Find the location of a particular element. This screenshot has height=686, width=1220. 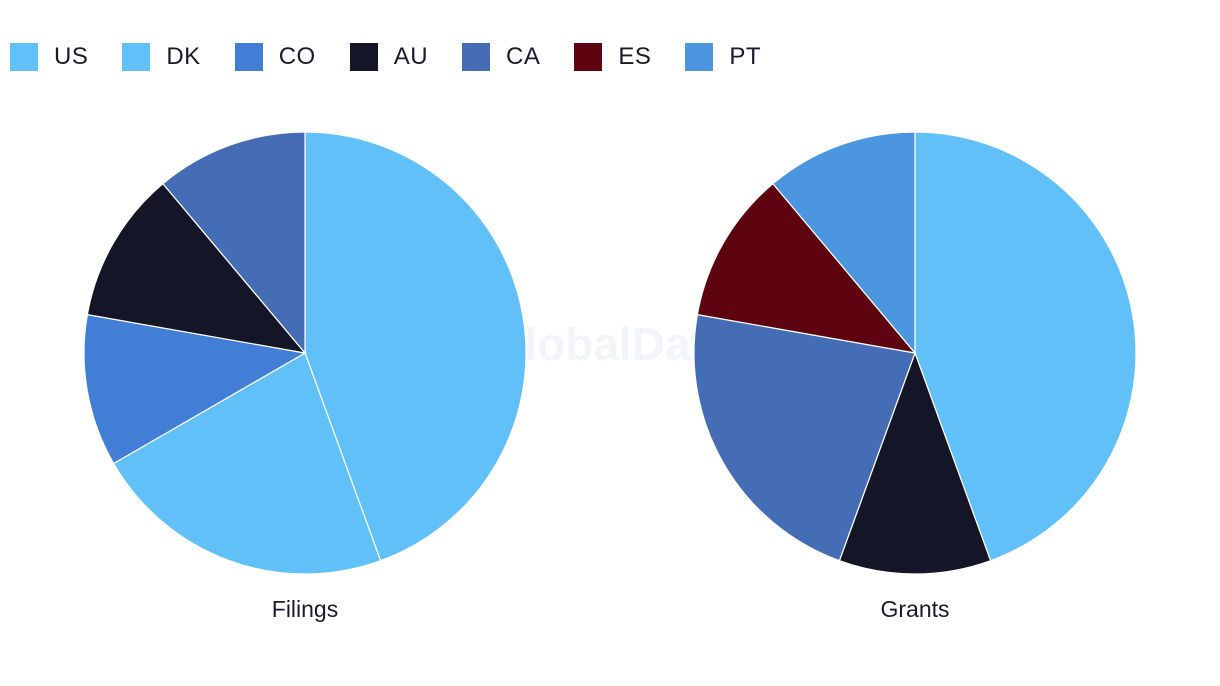

legend-label: PT is located at coordinates (745, 56).